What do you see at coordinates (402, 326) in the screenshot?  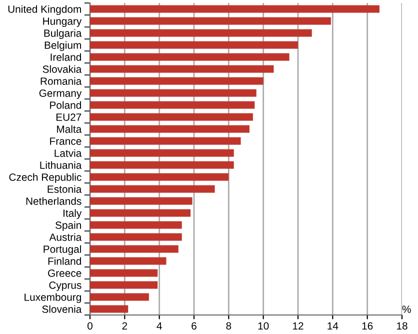 I see `x-tick-label: 18` at bounding box center [402, 326].